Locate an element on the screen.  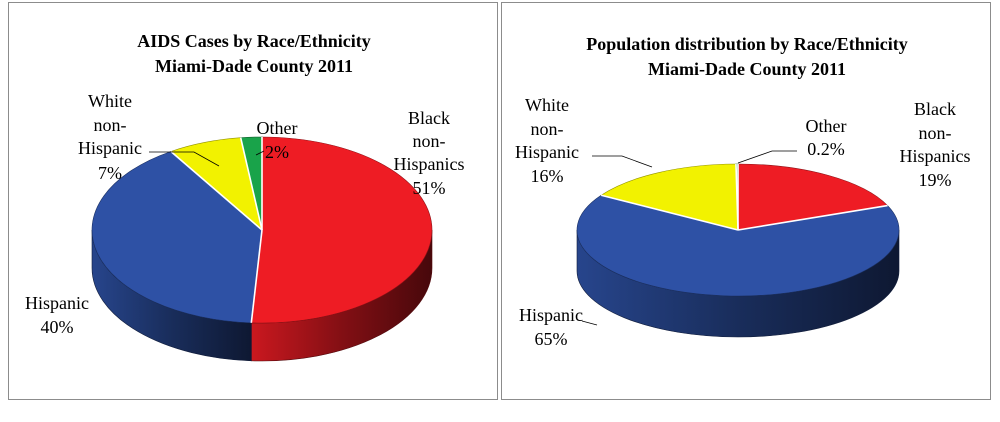
data-label-black-non-hispanics: Black non- Hispanics 19% is located at coordinates (935, 144).